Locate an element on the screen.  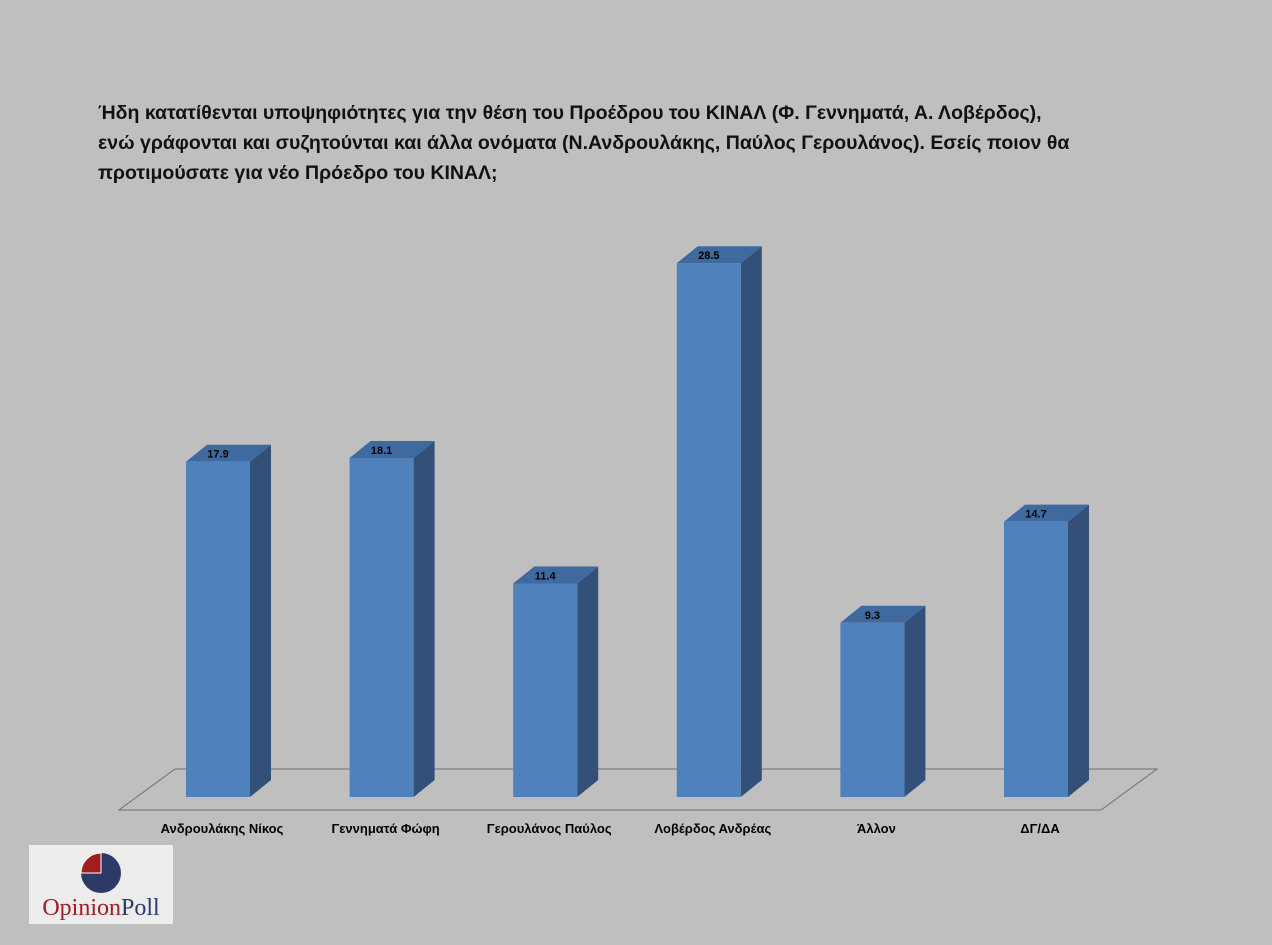
category-label: Άλλον is located at coordinates (876, 828).